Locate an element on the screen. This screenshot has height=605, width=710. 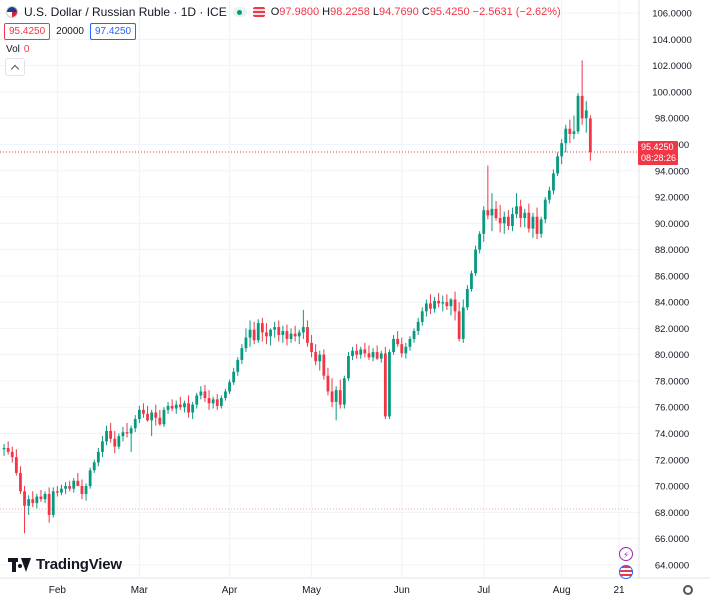
quantity-value: 20000 is located at coordinates (70, 31).